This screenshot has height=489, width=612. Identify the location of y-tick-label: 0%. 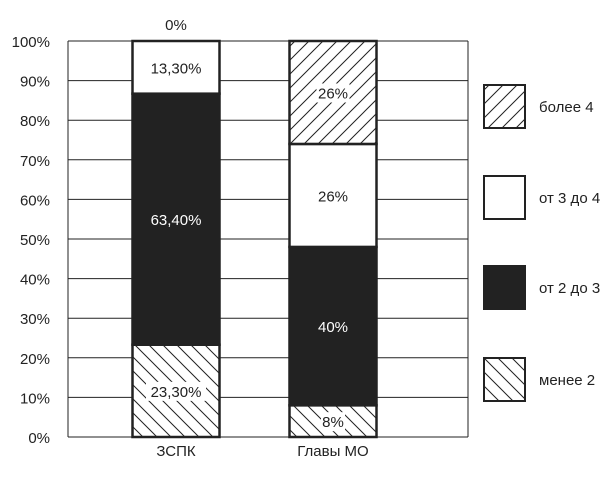
(39, 438).